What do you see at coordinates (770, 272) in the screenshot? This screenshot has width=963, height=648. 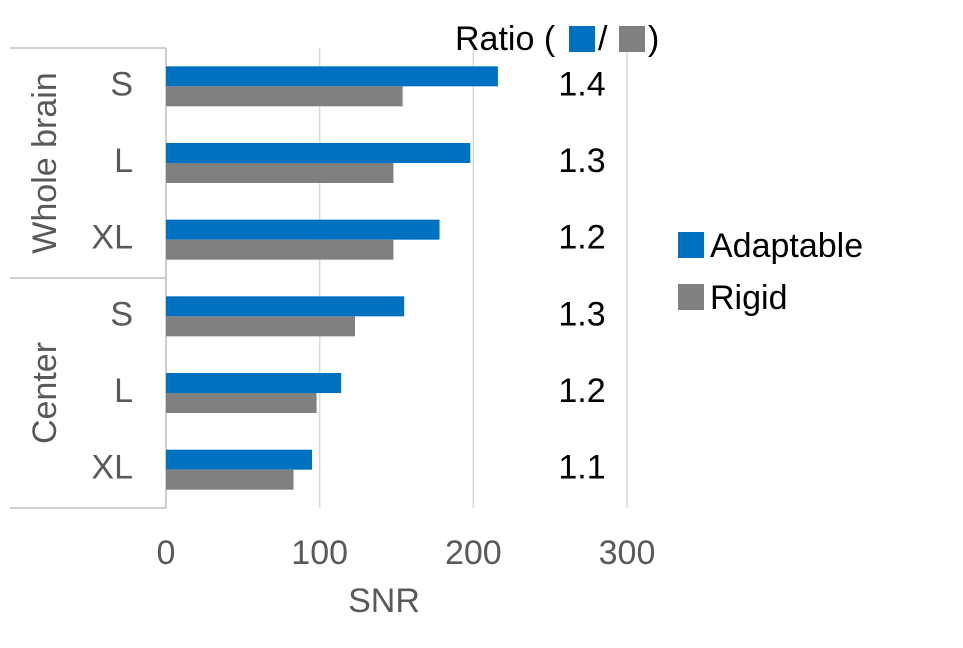 I see `legend: Adaptable Rigid` at bounding box center [770, 272].